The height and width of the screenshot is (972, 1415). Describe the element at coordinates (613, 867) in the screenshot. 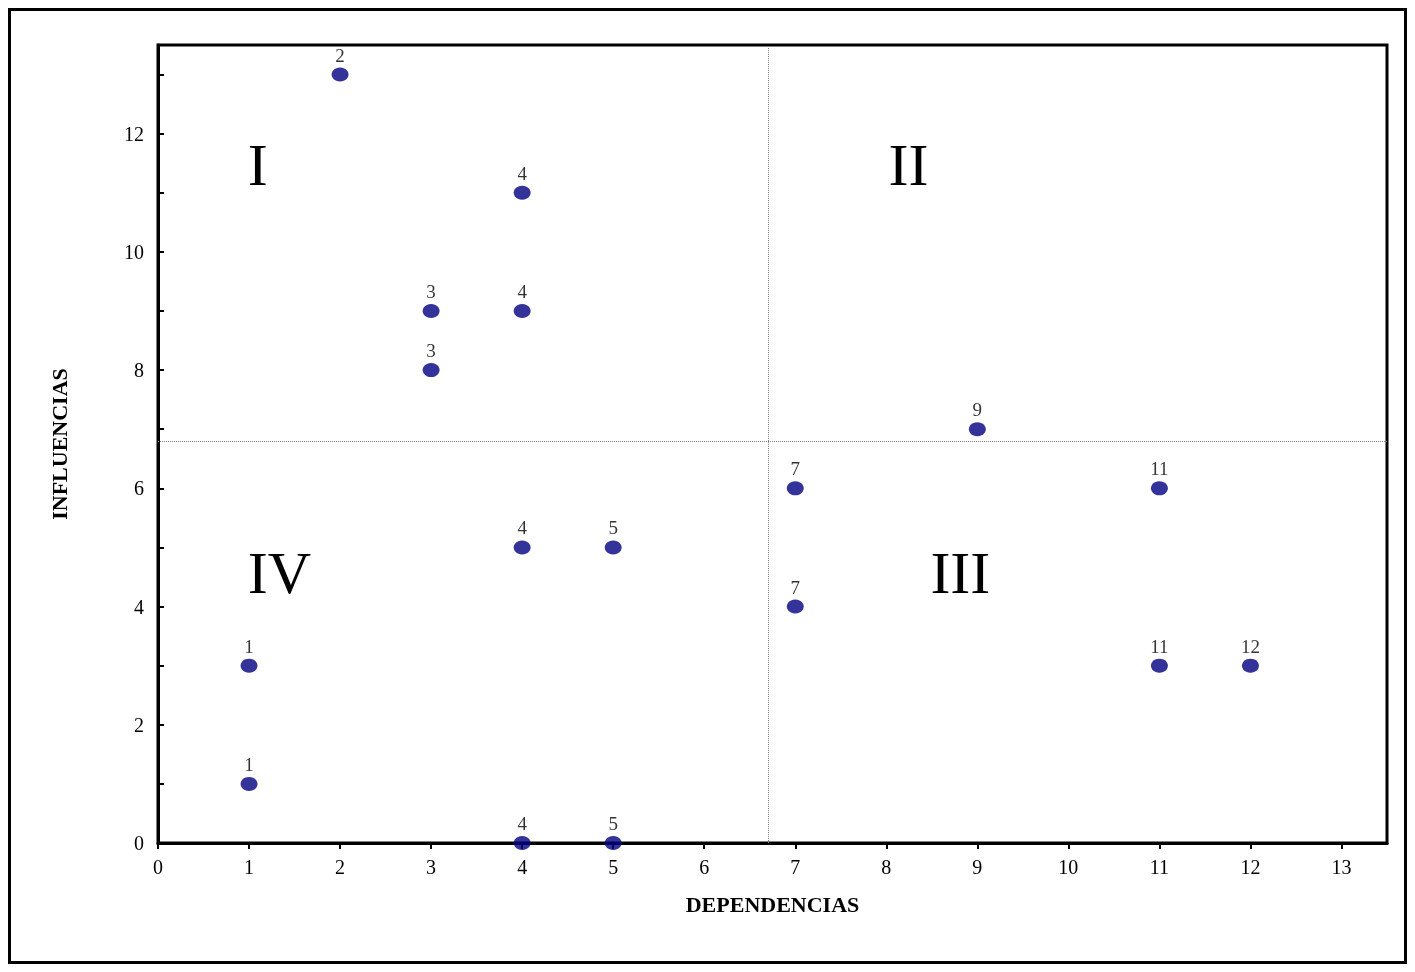

I see `x-tick-label: 5` at that location.